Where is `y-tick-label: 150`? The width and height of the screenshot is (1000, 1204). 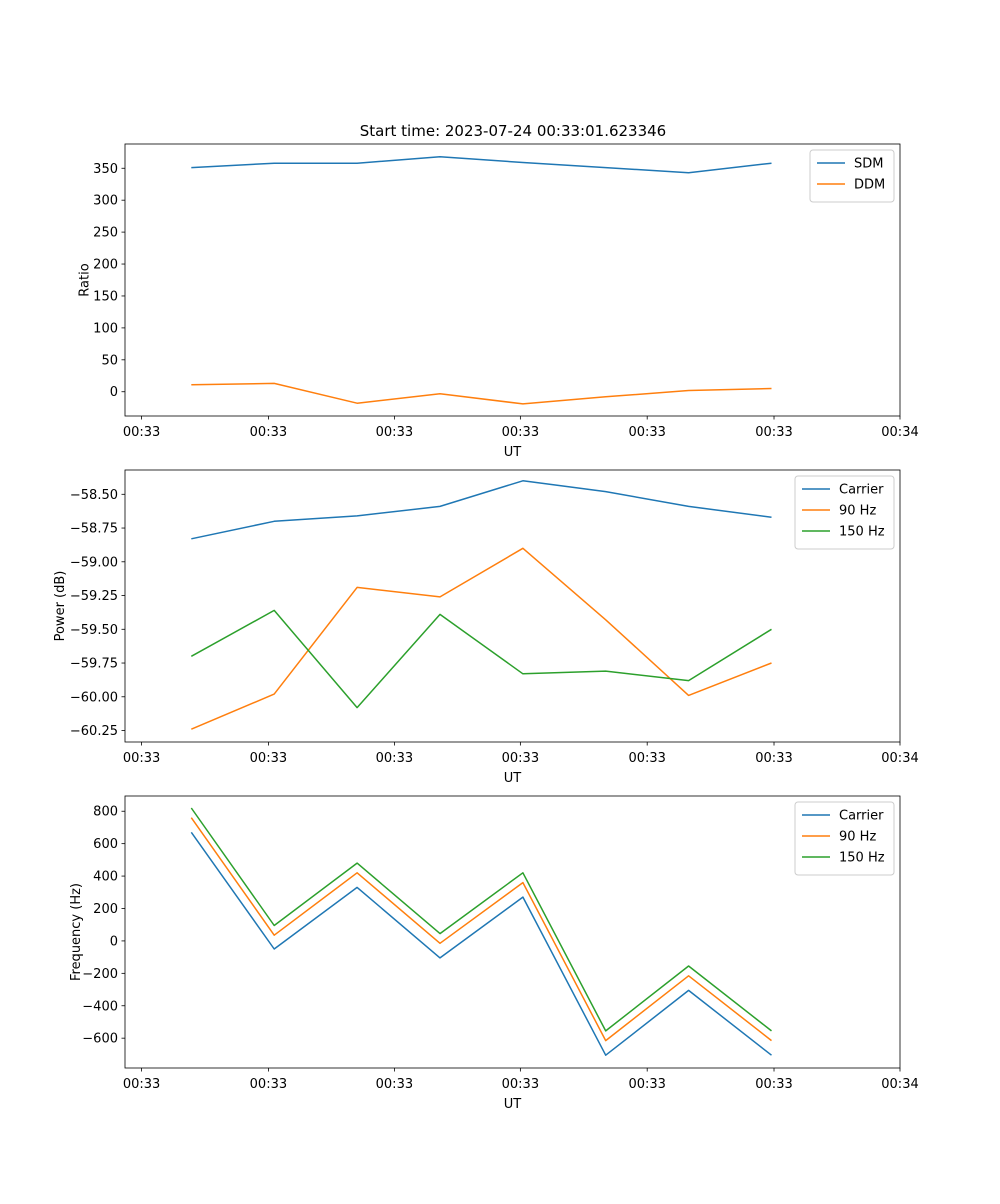 y-tick-label: 150 is located at coordinates (105, 296).